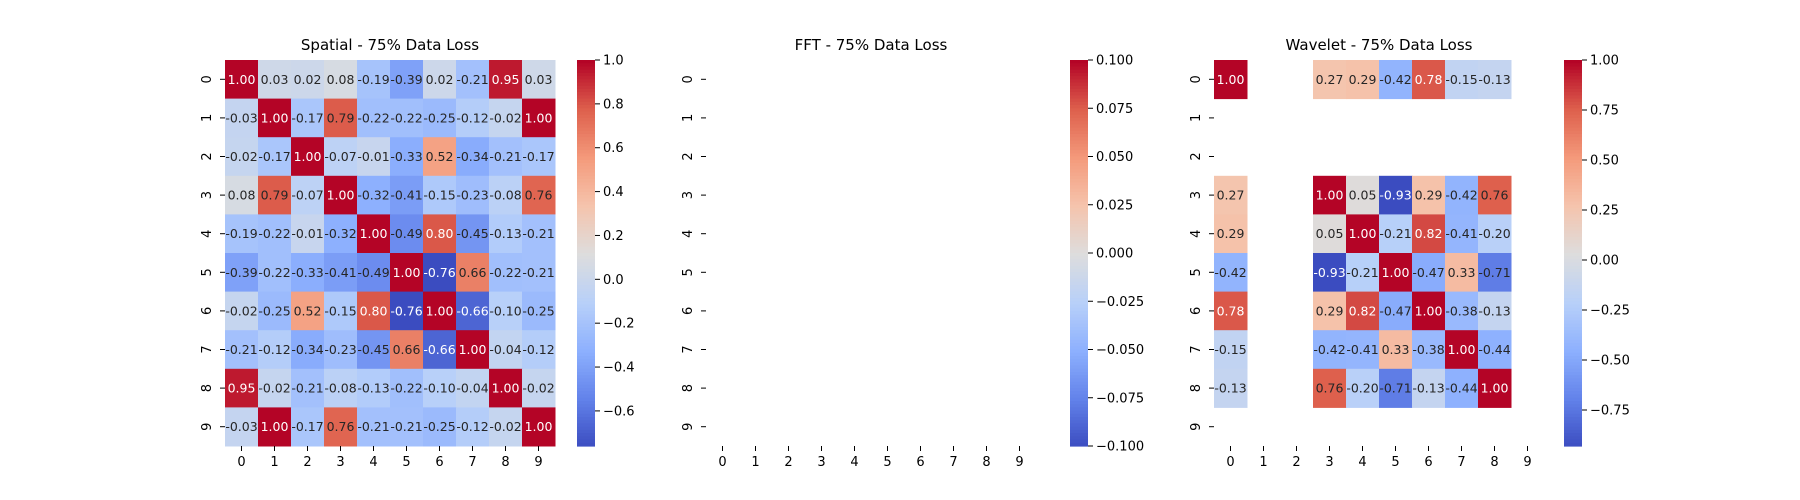  Describe the element at coordinates (1263, 462) in the screenshot. I see `x-tick-label: 1` at that location.